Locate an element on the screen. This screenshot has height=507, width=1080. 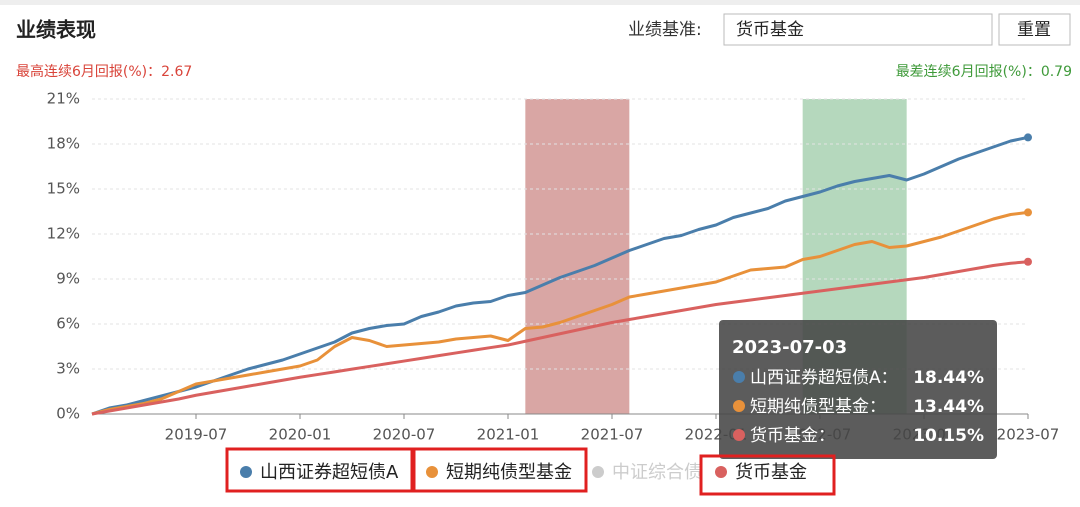
x-tick-label: 2023-07 is located at coordinates (1028, 435).